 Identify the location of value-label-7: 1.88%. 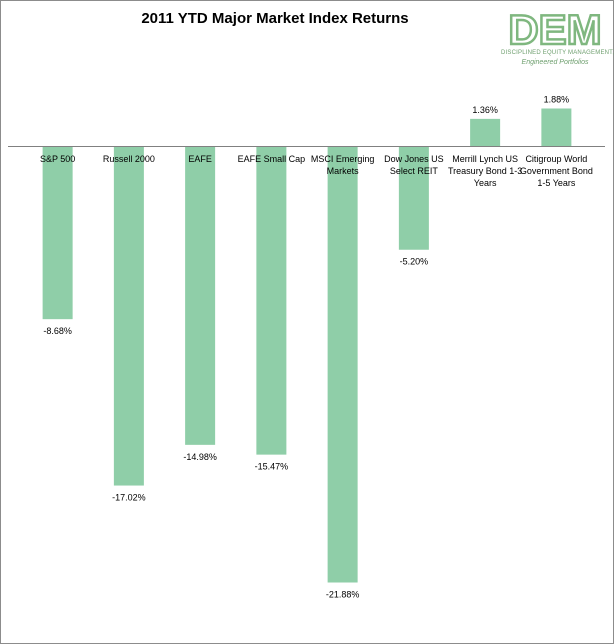
(557, 99).